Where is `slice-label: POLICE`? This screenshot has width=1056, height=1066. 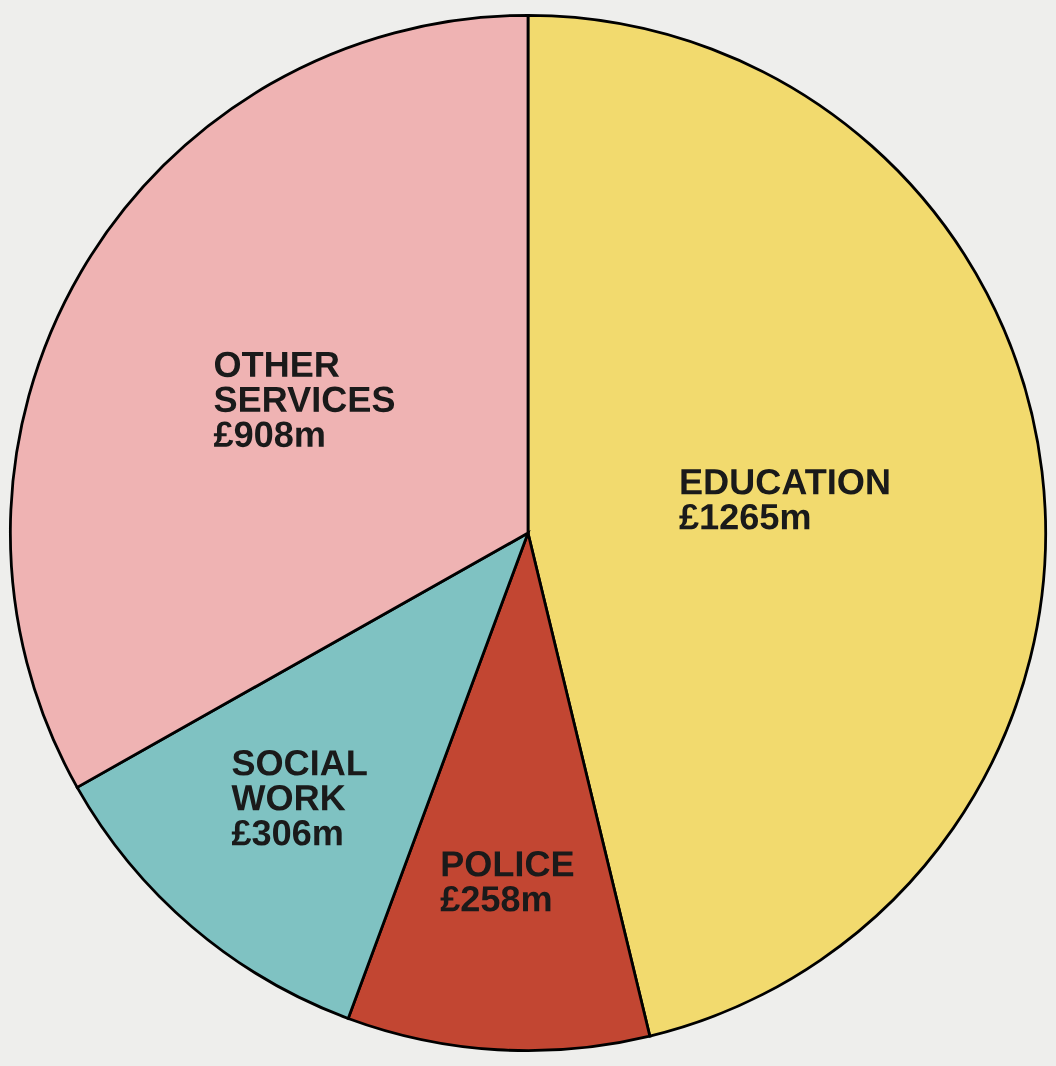
slice-label: POLICE is located at coordinates (508, 864).